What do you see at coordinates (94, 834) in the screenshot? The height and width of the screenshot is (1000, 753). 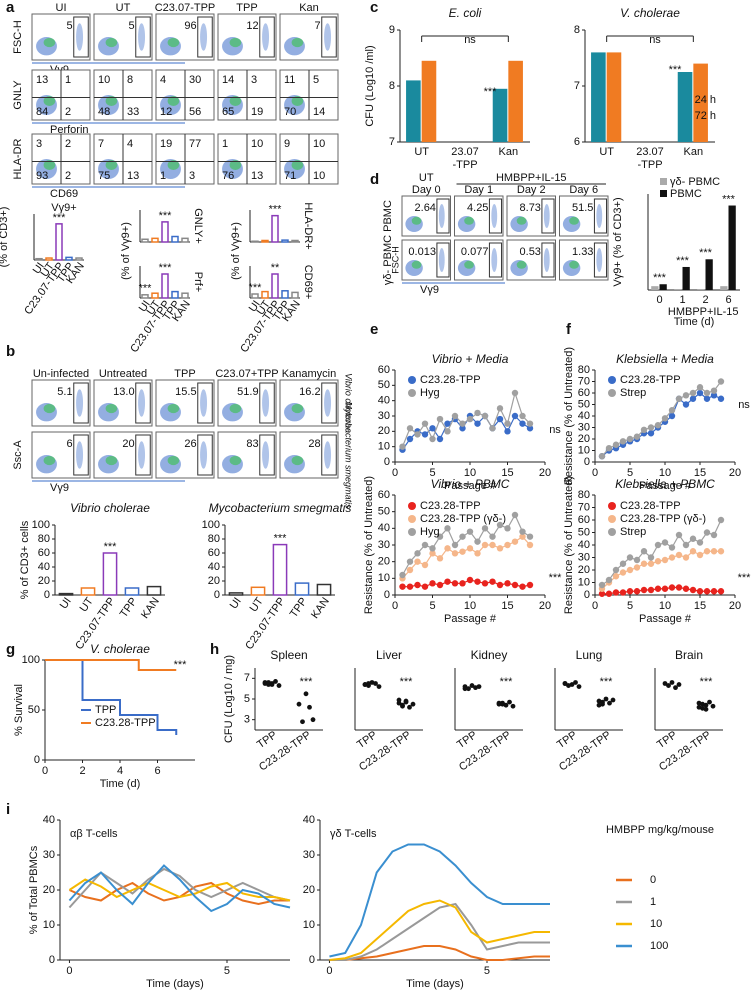 I see `chart-title: αβ T-cells` at bounding box center [94, 834].